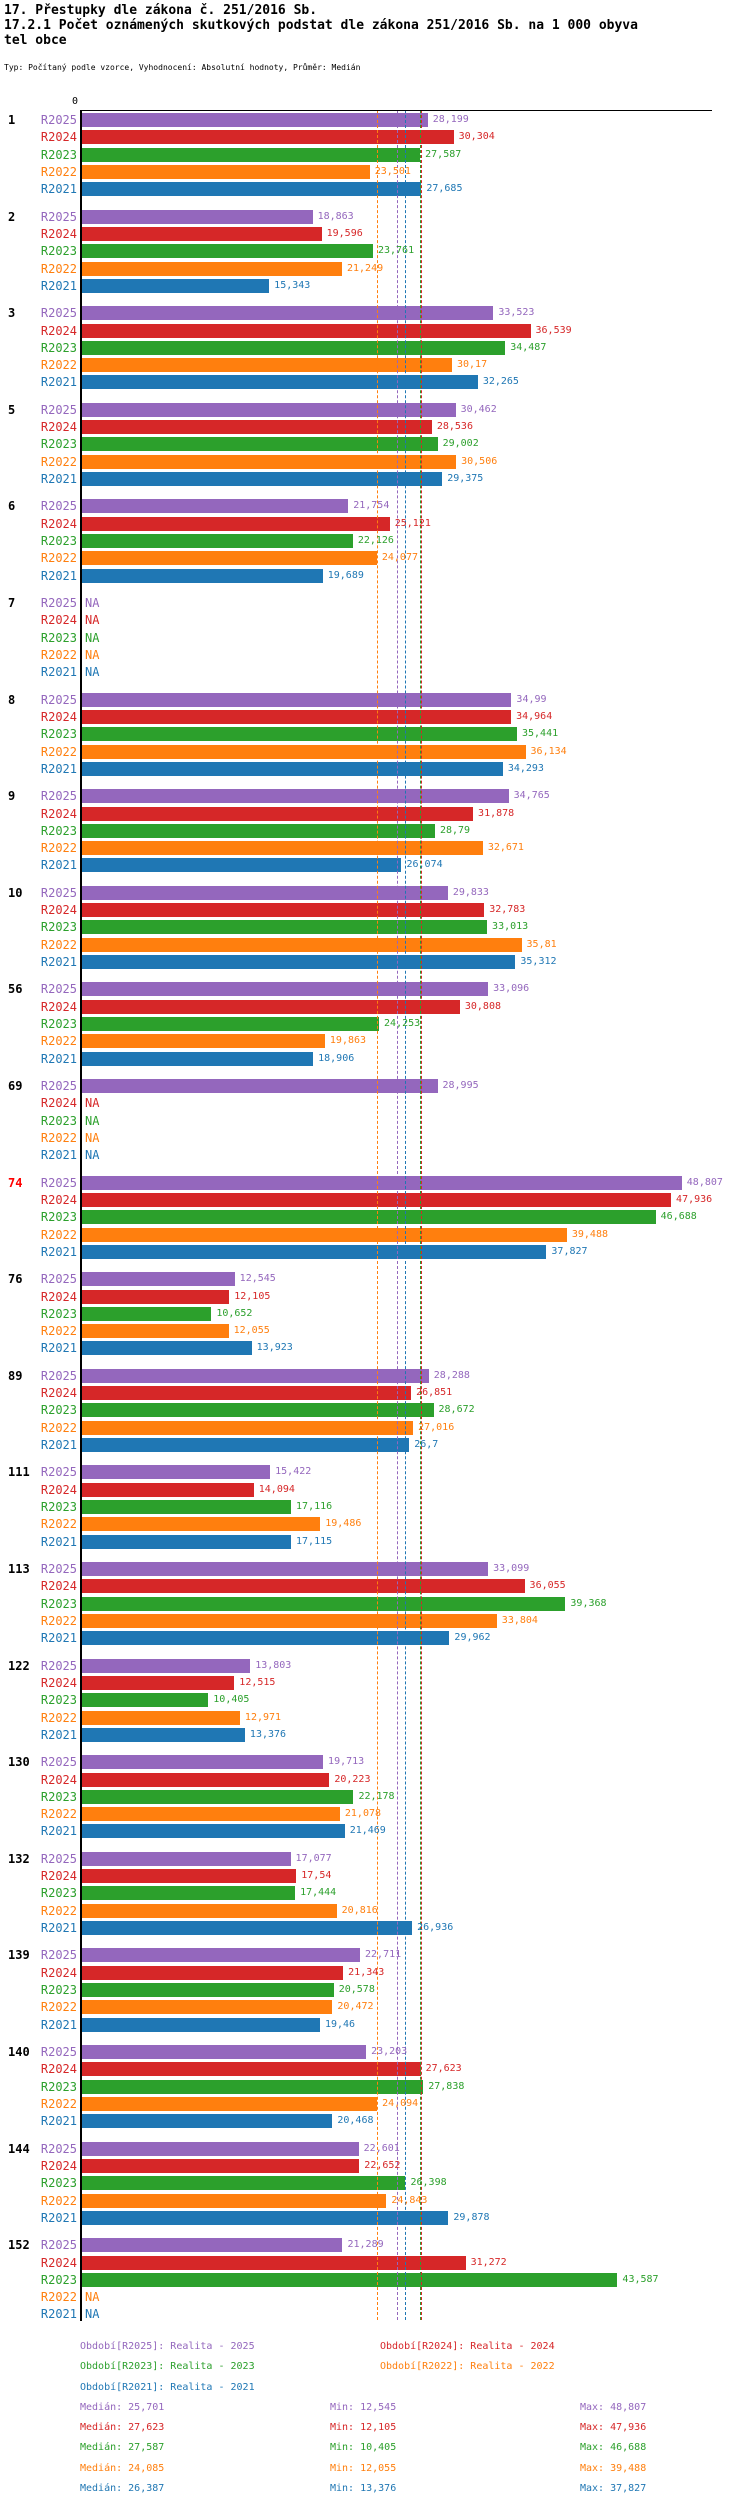 The image size is (750, 2502). I want to click on value-label-R2025: 28,995, so click(460, 1085).